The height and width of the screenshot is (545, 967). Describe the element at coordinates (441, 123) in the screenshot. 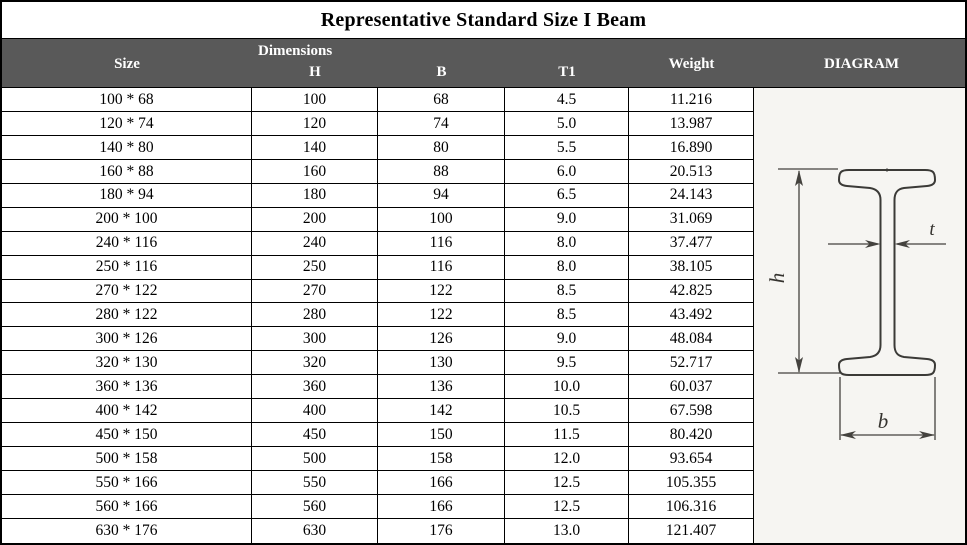

I see `b-cell: 74` at that location.